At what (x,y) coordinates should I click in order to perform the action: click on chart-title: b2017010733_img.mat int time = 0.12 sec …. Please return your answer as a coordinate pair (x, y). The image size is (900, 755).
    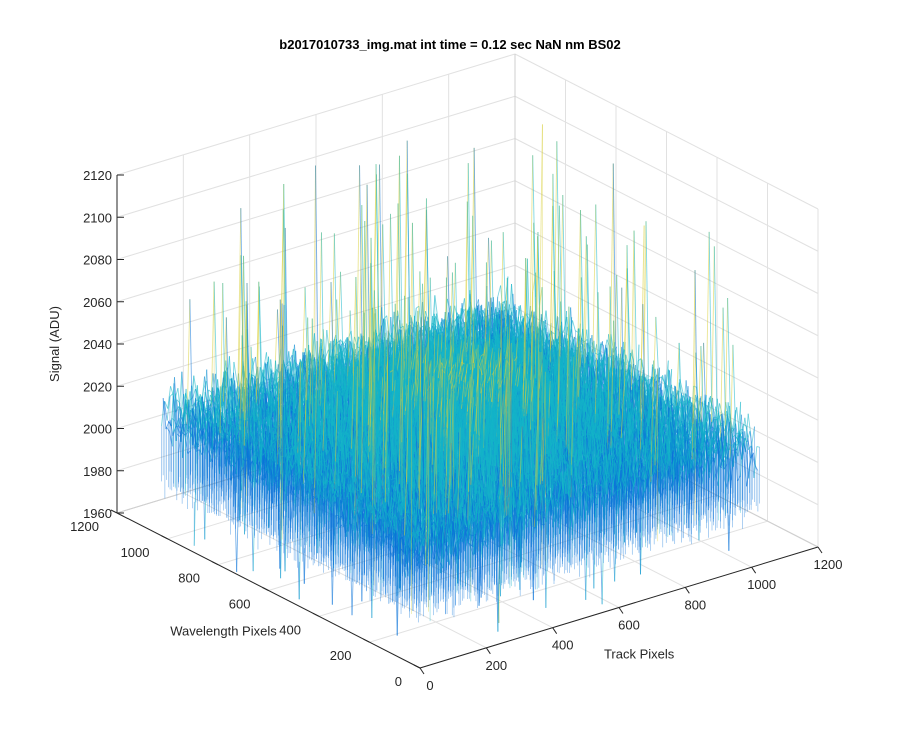
    Looking at the image, I should click on (450, 44).